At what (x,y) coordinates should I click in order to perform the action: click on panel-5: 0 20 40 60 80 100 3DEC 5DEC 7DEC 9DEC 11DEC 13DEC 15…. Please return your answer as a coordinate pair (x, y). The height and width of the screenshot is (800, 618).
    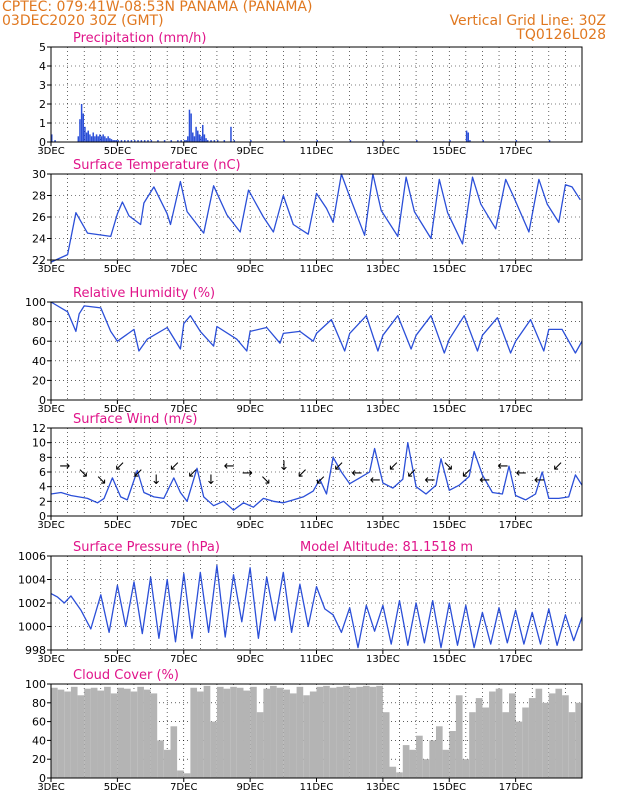
    Looking at the image, I should click on (304, 730).